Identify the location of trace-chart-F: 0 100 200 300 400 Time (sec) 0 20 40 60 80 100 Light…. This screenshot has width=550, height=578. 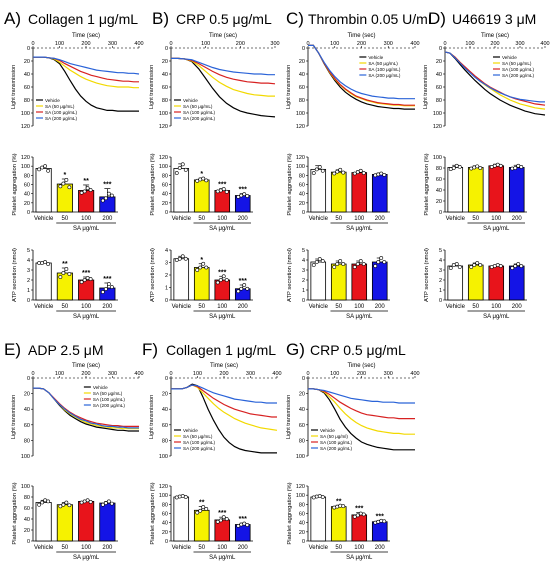
(215, 411).